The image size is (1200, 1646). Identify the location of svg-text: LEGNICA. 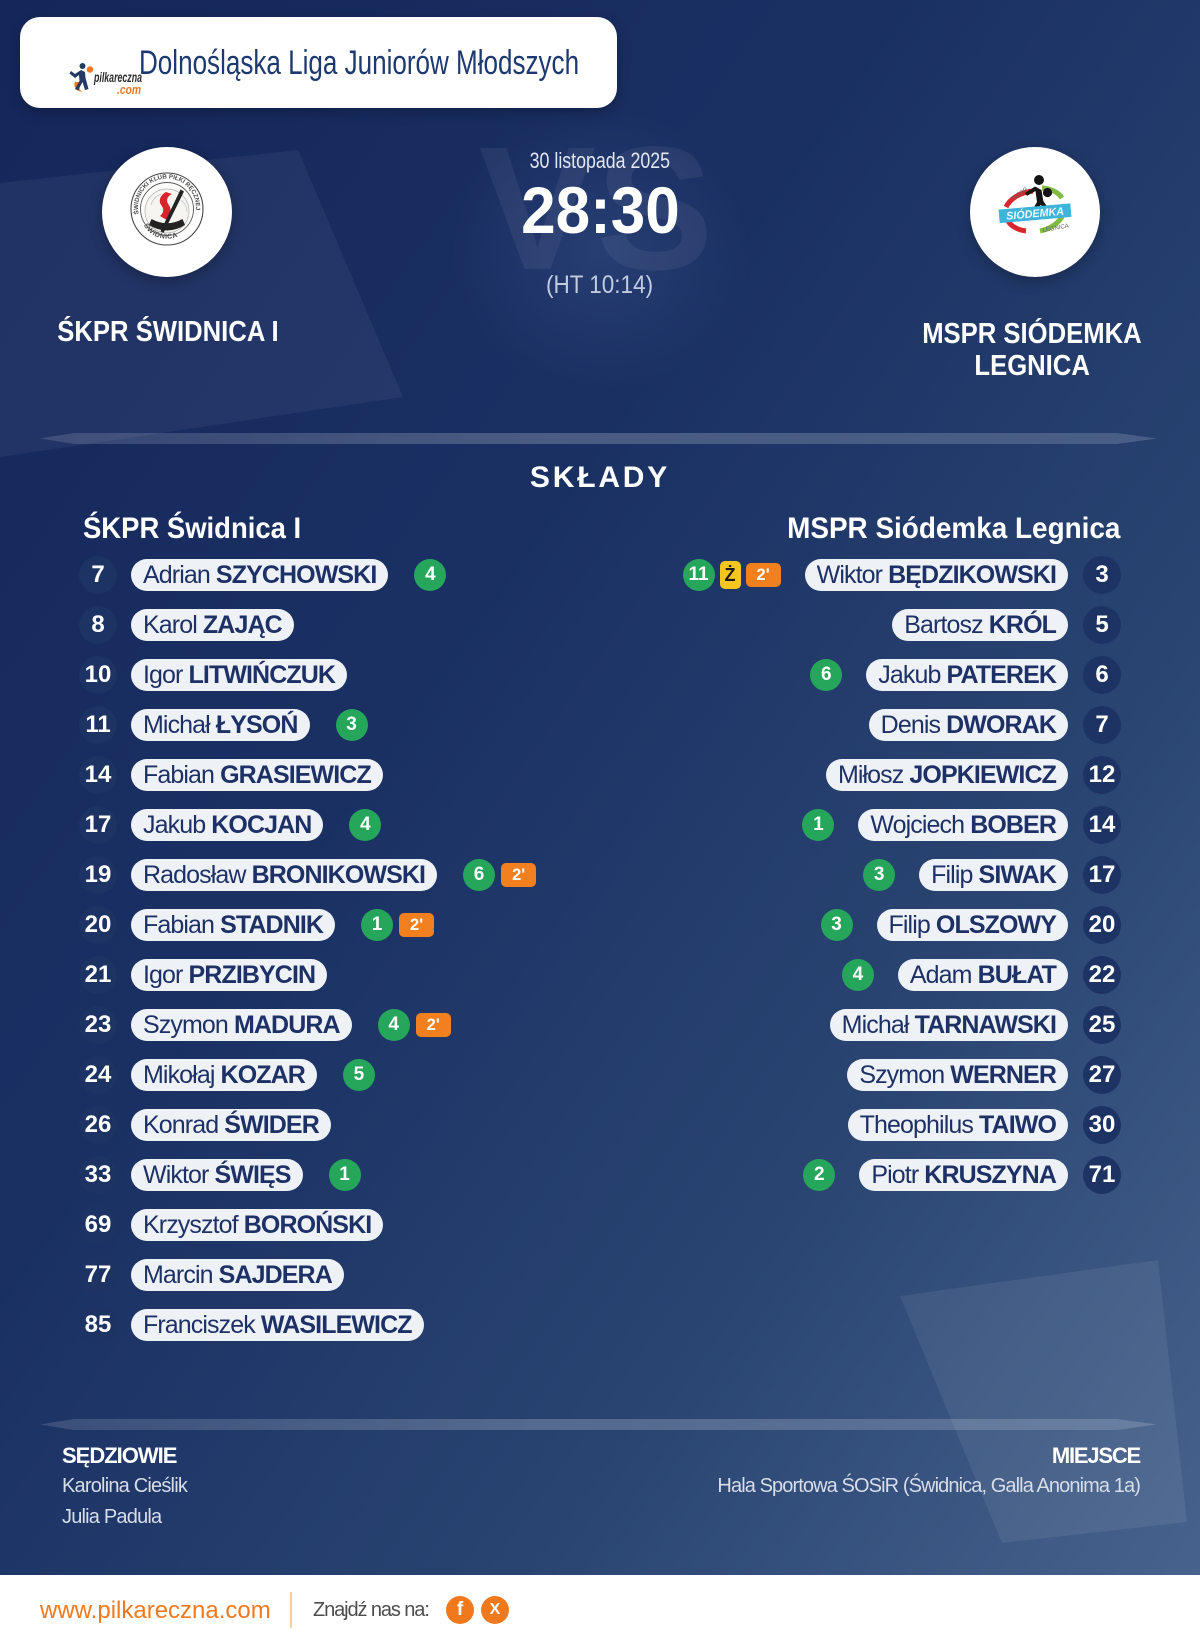
(1055, 228).